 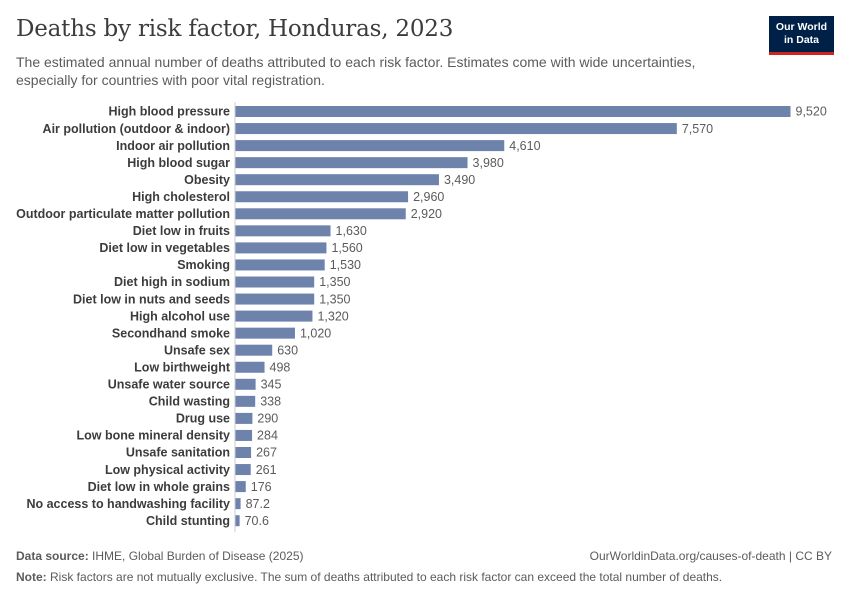 What do you see at coordinates (801, 40) in the screenshot?
I see `logo-line-2: in Data` at bounding box center [801, 40].